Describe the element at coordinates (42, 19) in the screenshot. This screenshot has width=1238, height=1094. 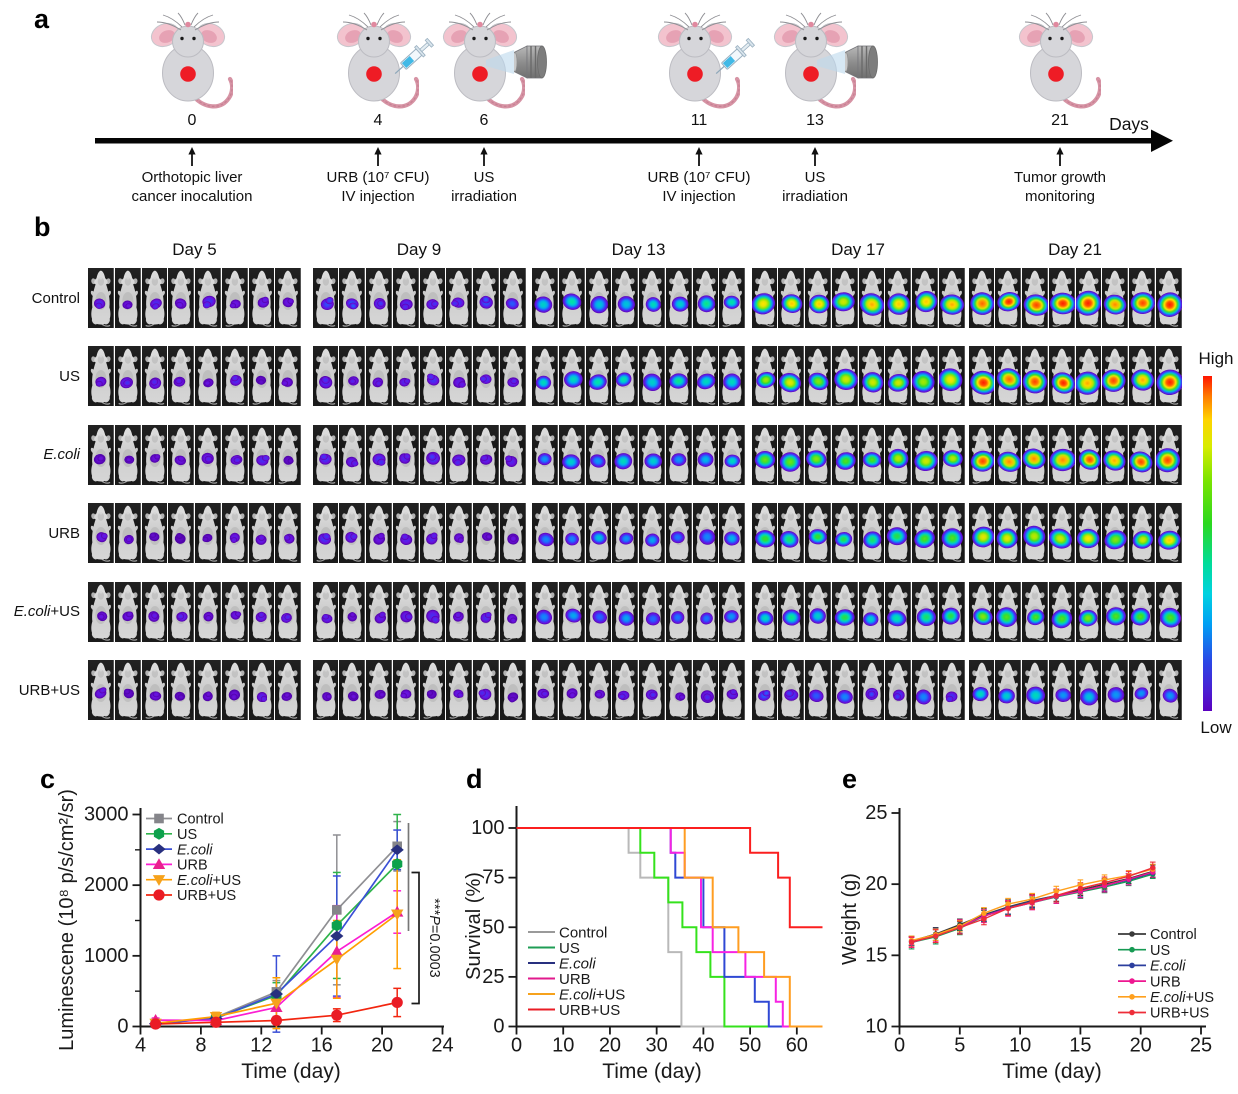
I see `panel-letter-a: a` at that location.